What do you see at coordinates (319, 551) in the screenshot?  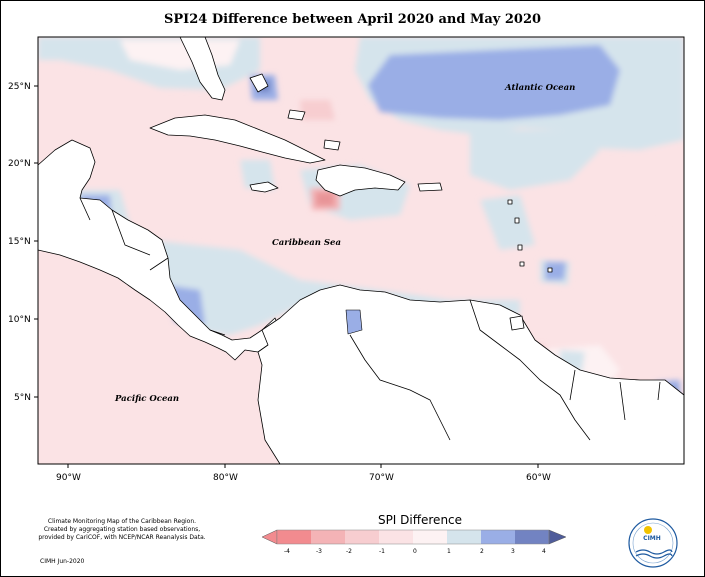 I see `legend-tick-1: -3` at bounding box center [319, 551].